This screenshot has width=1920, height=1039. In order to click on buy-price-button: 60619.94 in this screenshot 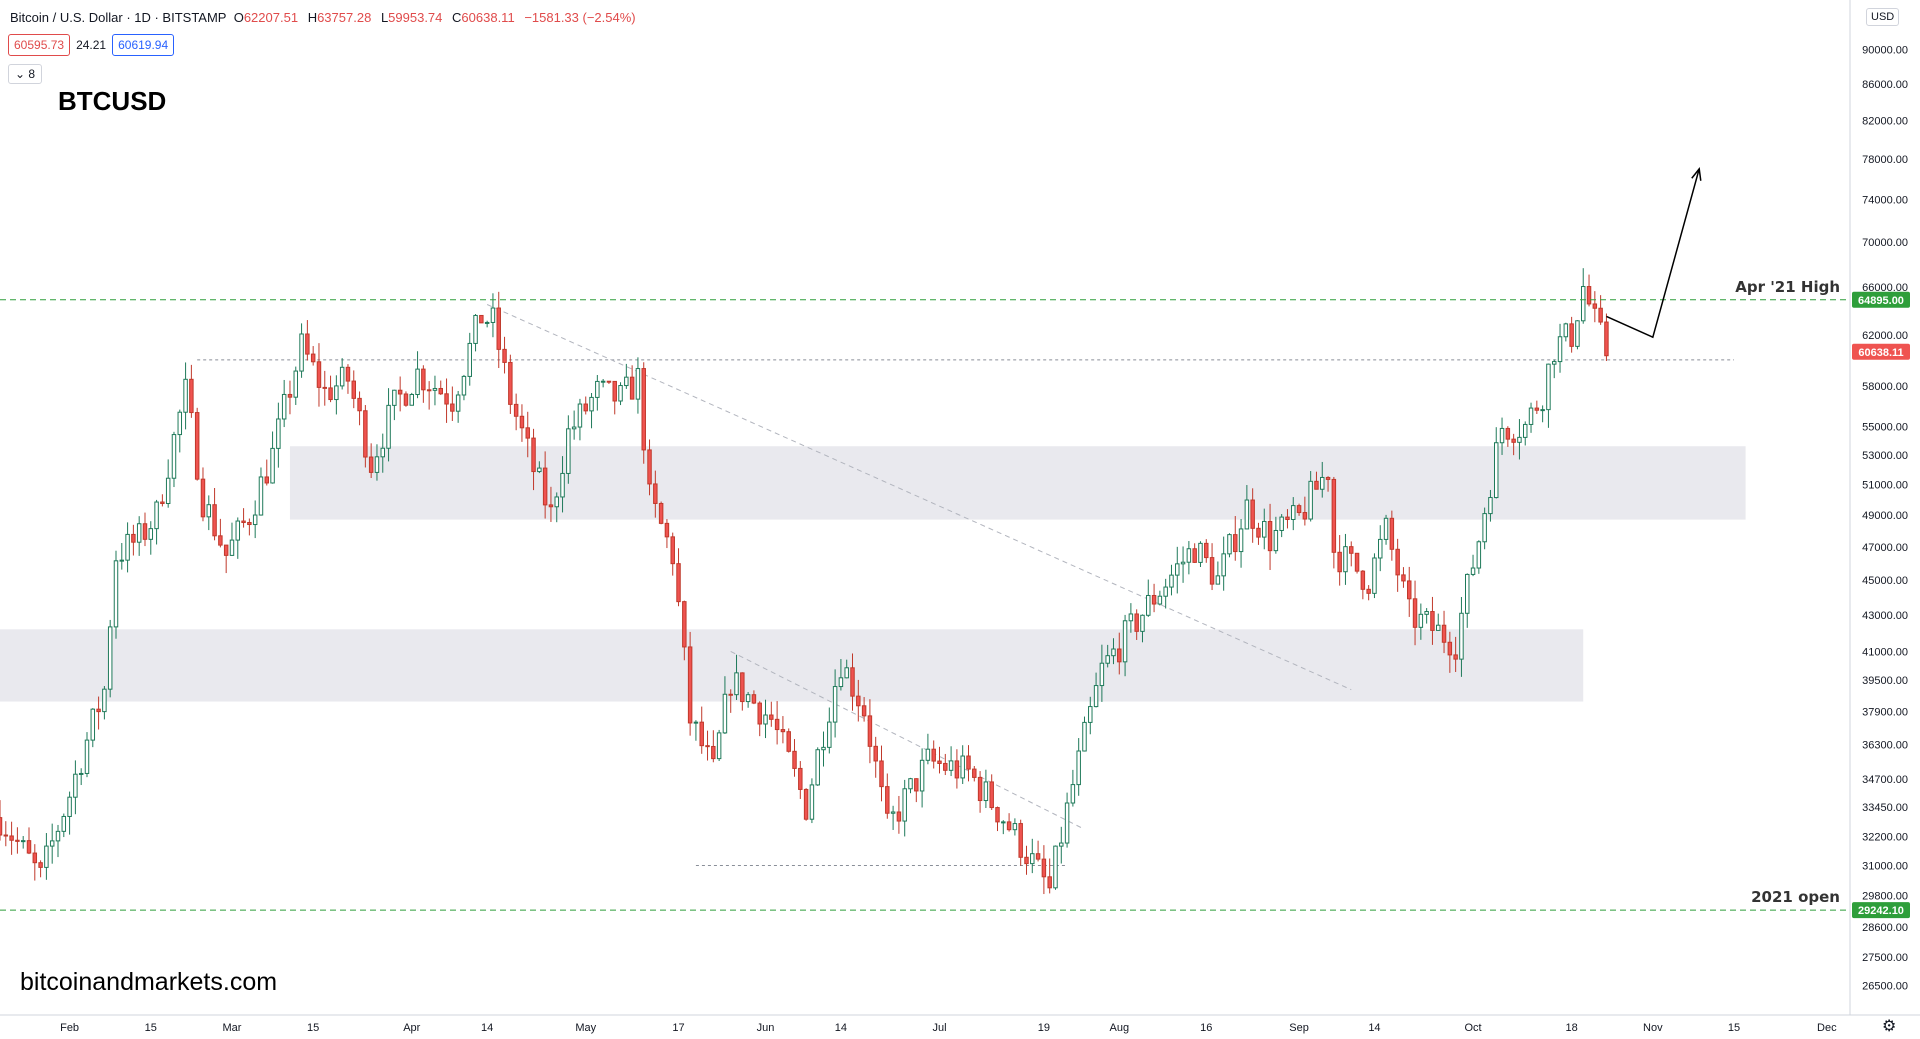, I will do `click(143, 45)`.